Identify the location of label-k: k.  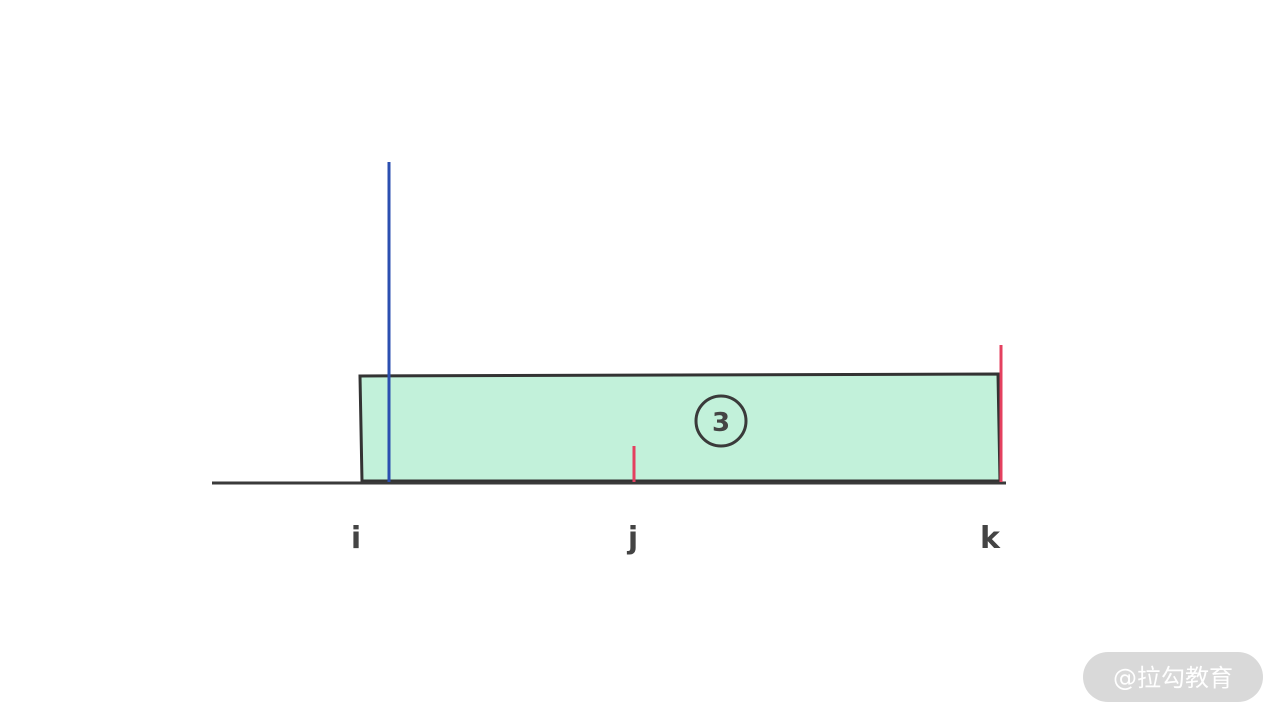
(990, 538).